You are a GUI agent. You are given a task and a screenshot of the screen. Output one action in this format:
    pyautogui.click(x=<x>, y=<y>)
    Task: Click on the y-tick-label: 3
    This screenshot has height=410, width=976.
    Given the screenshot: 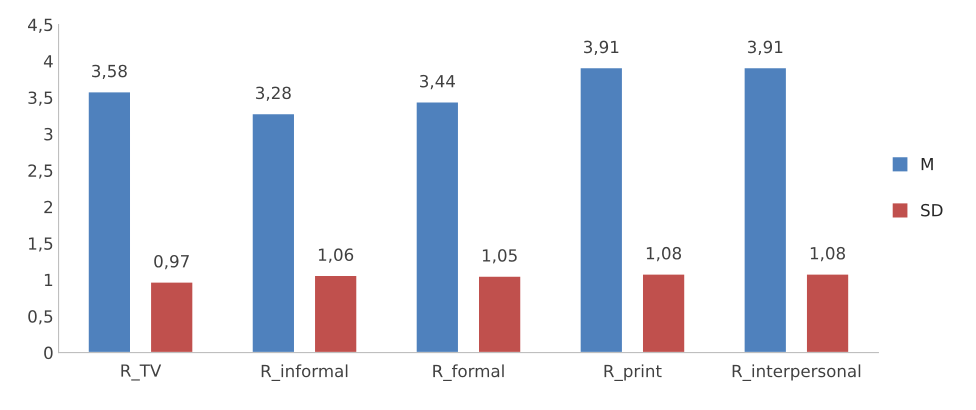 What is the action you would take?
    pyautogui.click(x=48, y=134)
    